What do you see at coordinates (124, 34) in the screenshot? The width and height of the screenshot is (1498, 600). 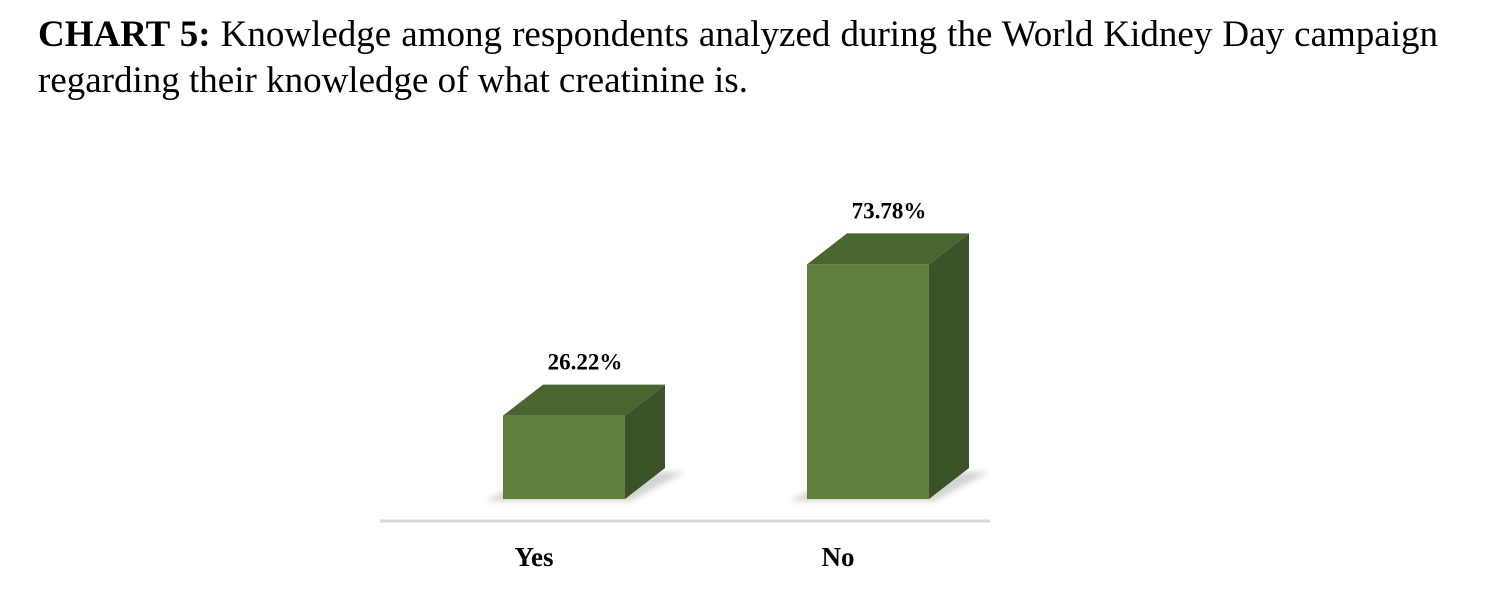 I see `caption-label: CHART 5:` at bounding box center [124, 34].